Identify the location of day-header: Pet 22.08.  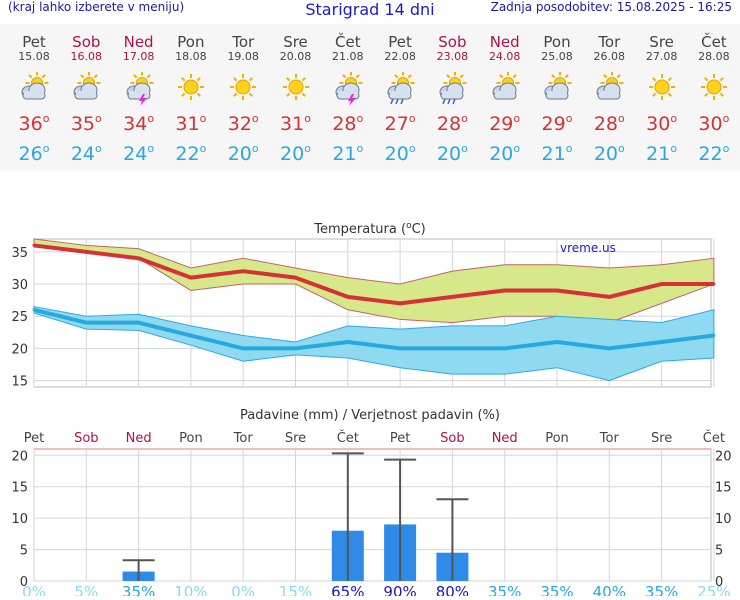
(400, 49).